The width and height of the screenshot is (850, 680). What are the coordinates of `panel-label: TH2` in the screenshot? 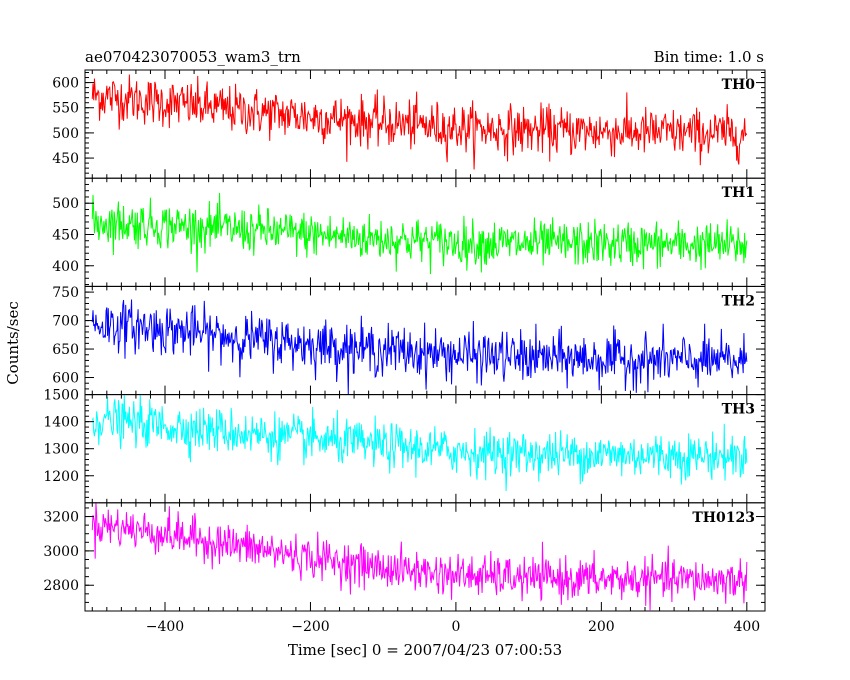 It's located at (738, 301).